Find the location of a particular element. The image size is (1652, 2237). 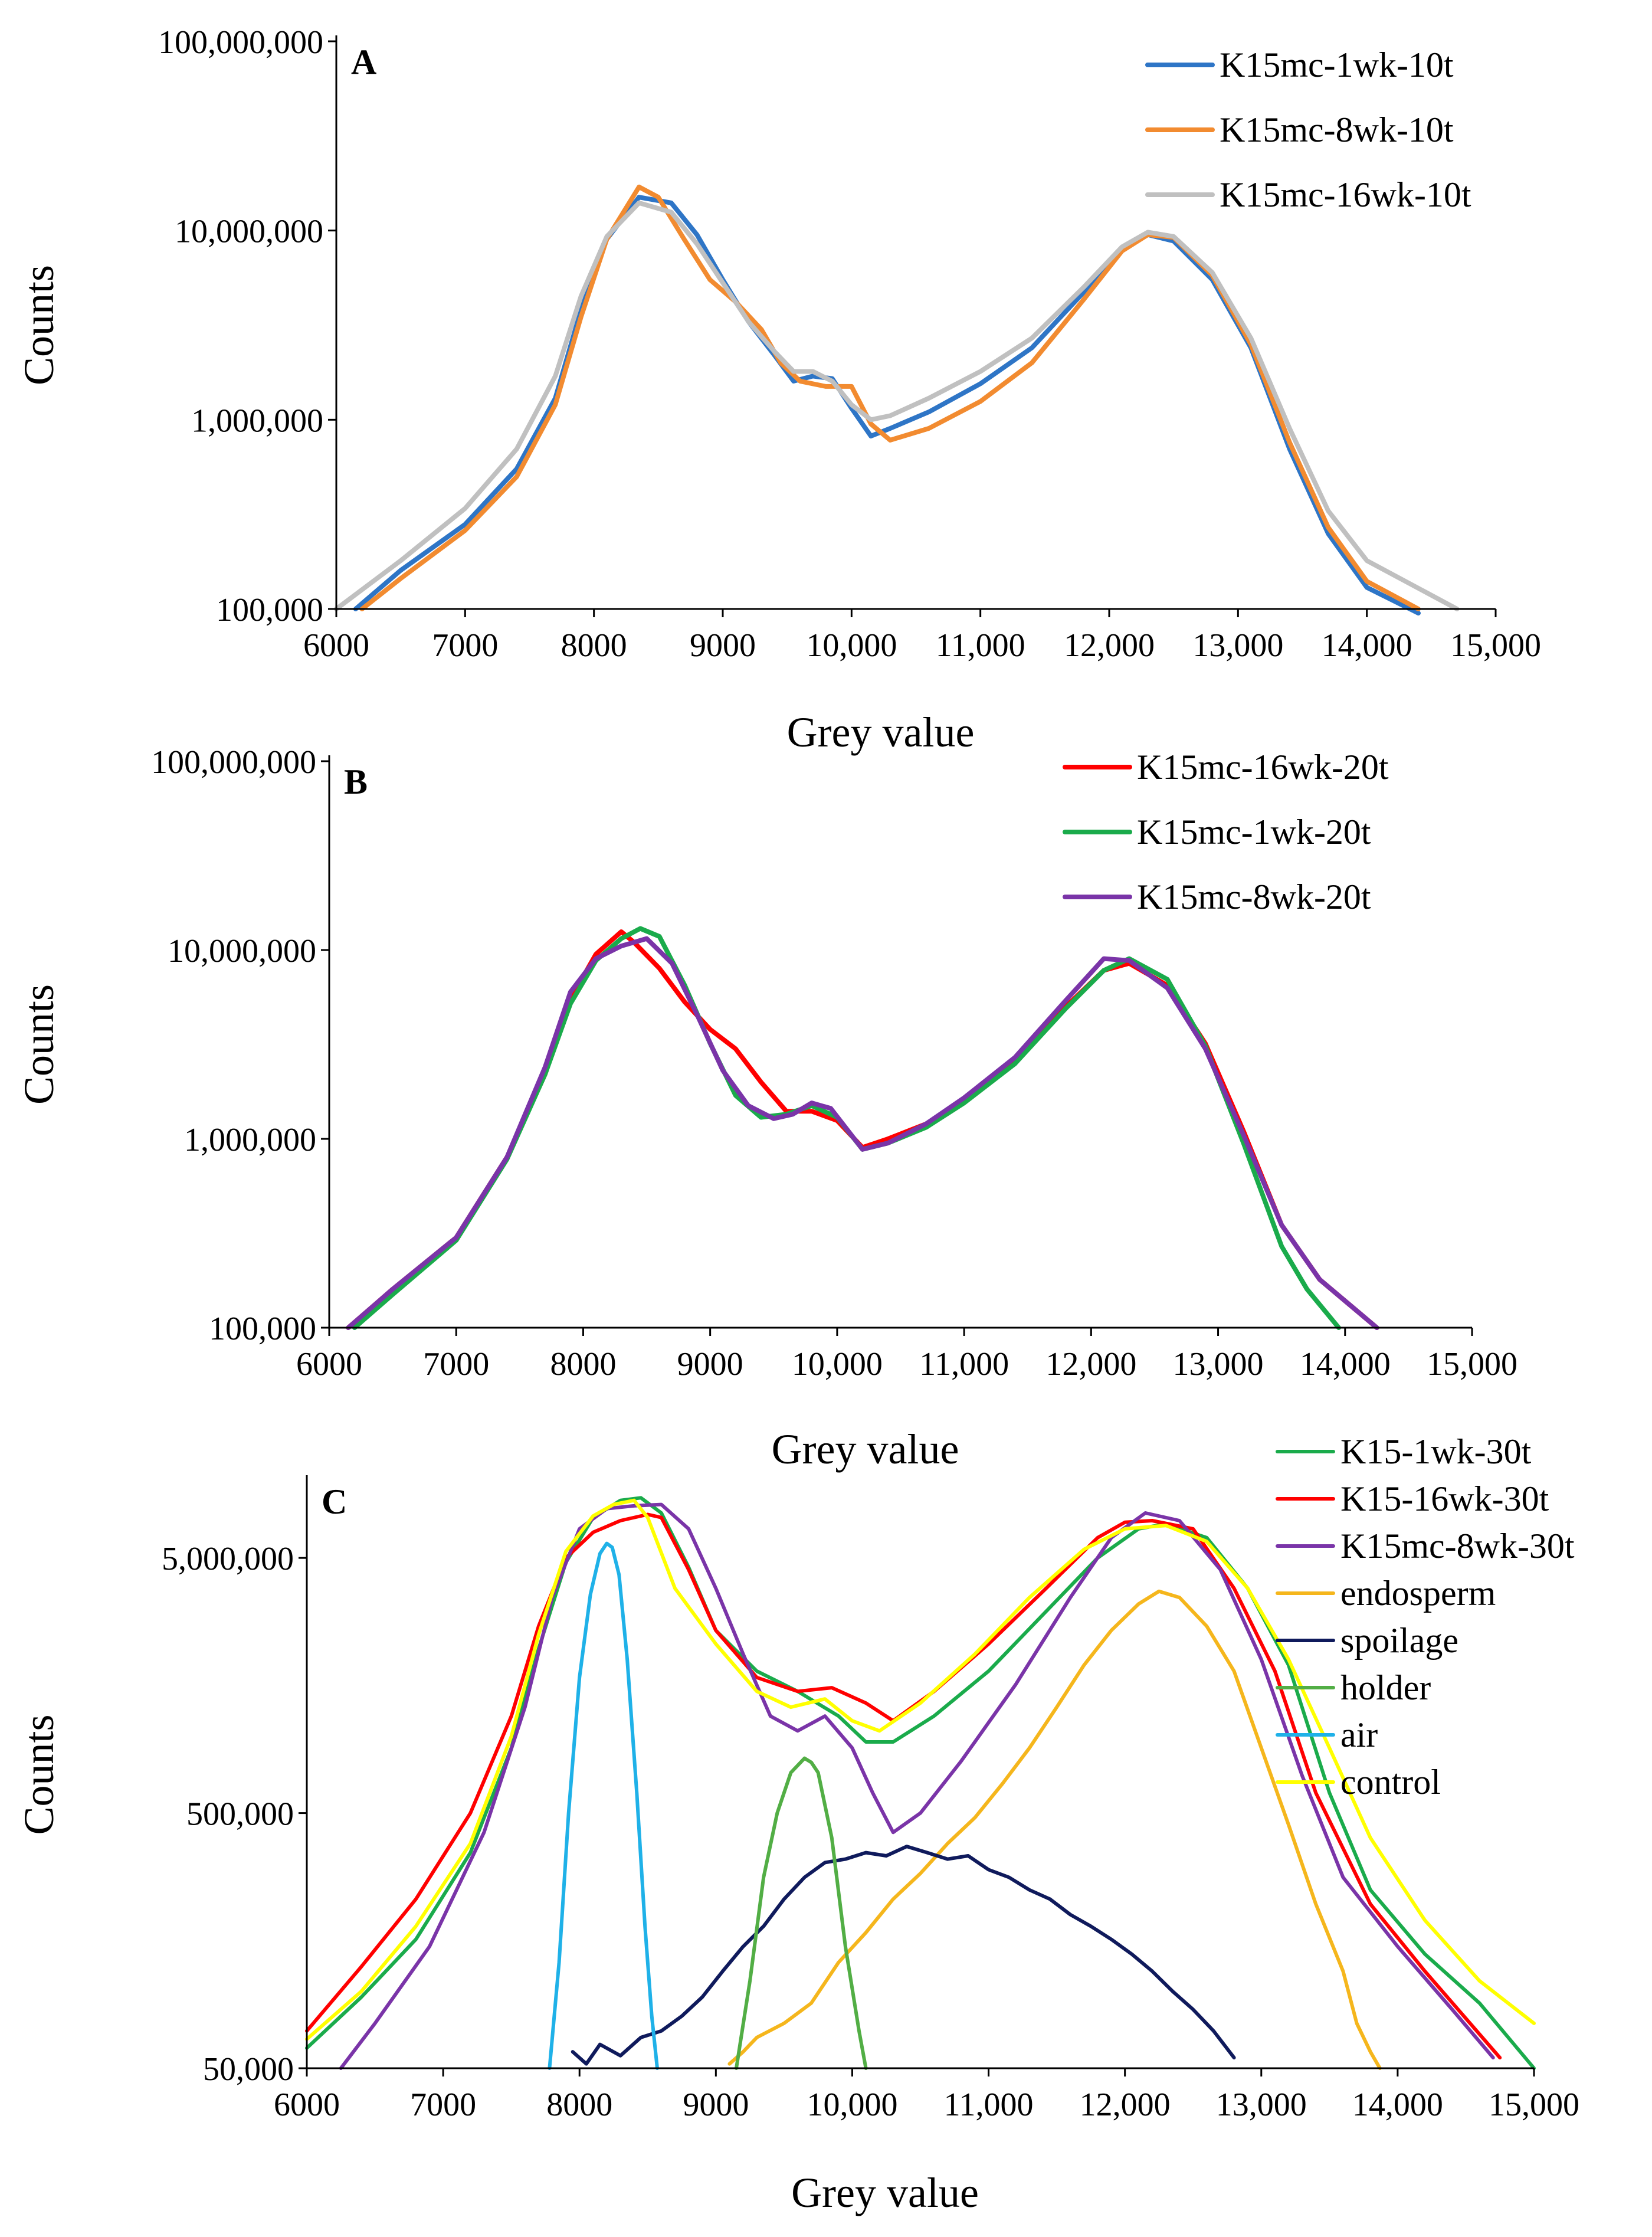

legend: K15mc-16wk-20t K15mc-1wk-20t K15mc-8wk-20t is located at coordinates (1226, 832).